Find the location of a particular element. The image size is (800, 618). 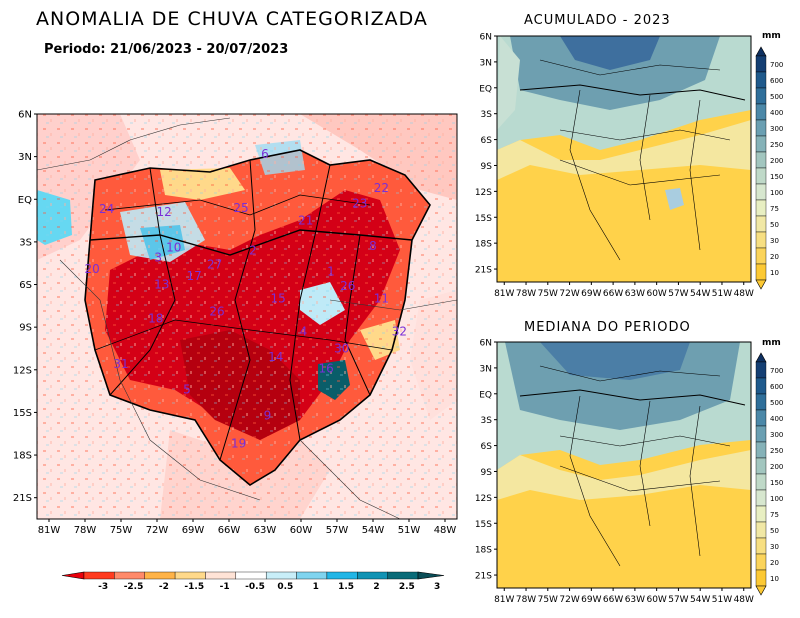

anomaly-lon-tick-label: 60W is located at coordinates (301, 530).